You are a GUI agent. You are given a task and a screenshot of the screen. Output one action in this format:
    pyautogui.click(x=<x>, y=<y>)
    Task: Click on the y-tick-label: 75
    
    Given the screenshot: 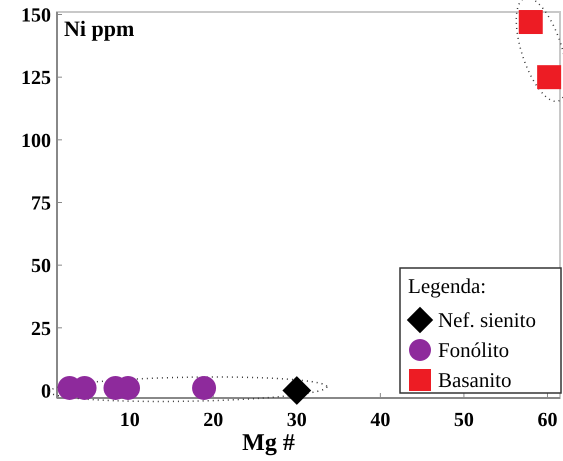 What is the action you would take?
    pyautogui.click(x=41, y=203)
    